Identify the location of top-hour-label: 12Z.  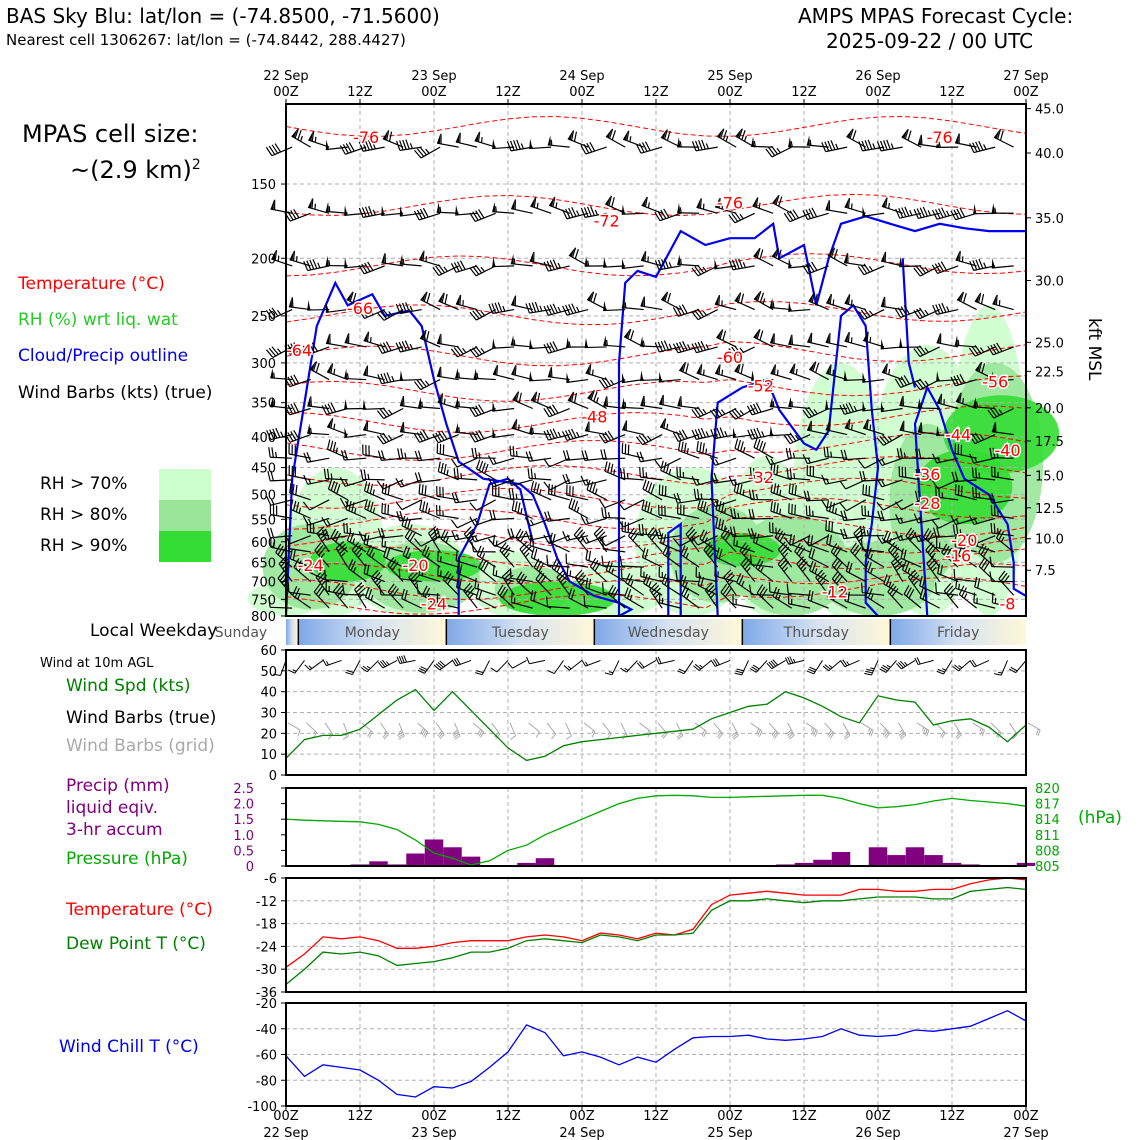
(656, 92).